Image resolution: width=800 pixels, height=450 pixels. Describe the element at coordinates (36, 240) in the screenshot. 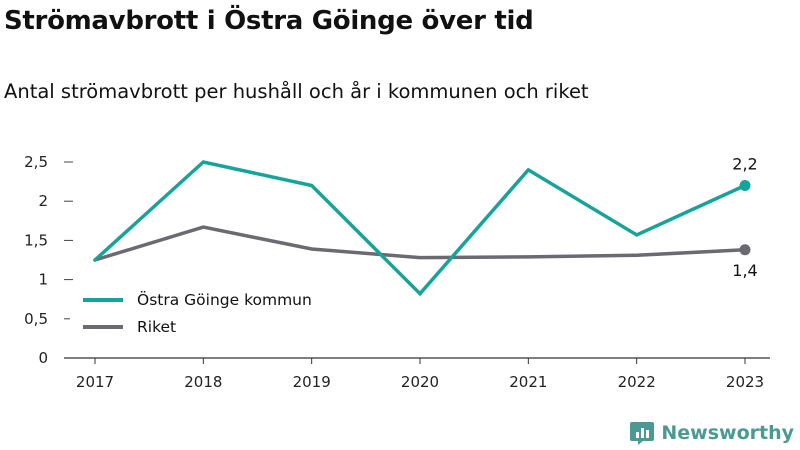

I see `y-tick-label: 1,5` at that location.